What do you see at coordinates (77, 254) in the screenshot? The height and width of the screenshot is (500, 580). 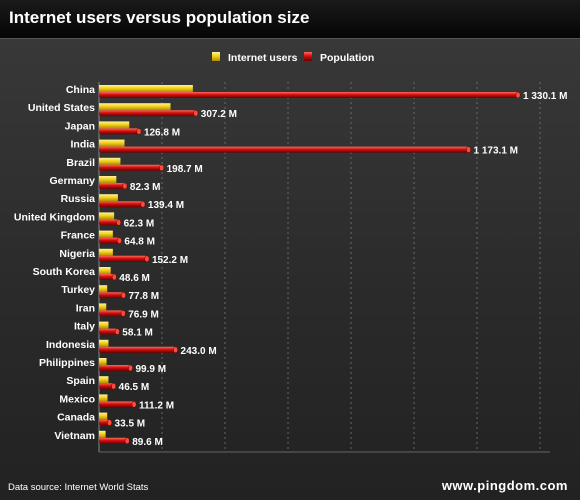 I see `category-label: Nigeria` at bounding box center [77, 254].